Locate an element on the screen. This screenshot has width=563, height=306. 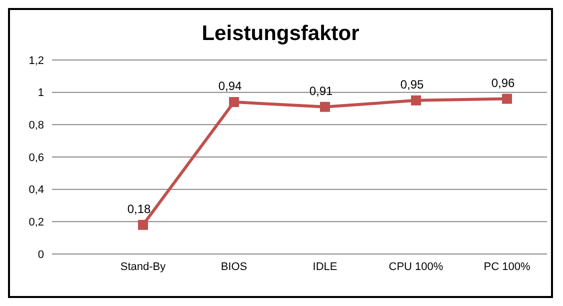
y-tick-label: 0,8 is located at coordinates (36, 126).